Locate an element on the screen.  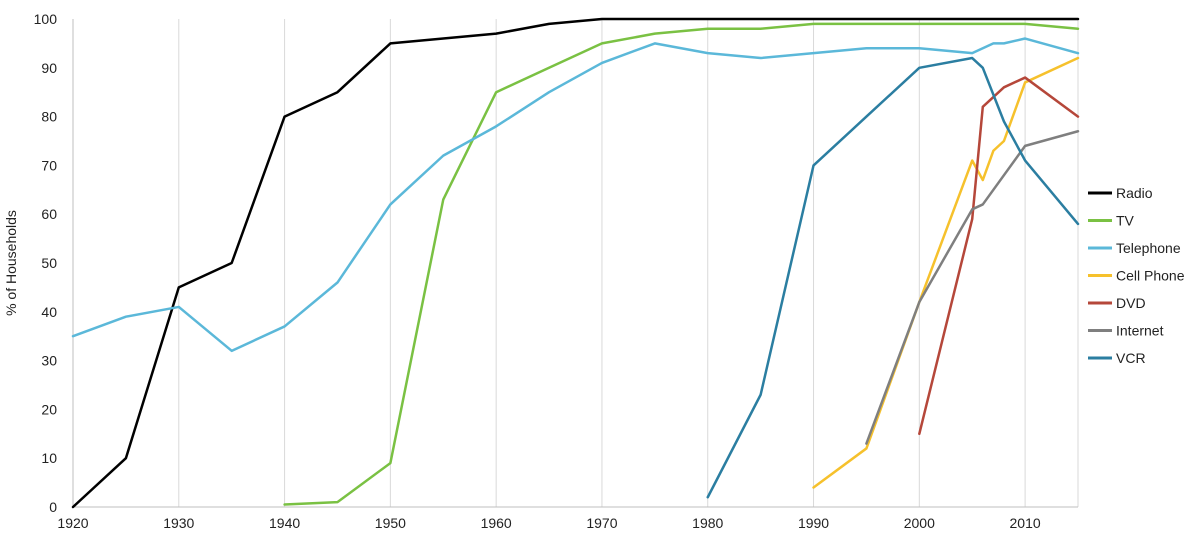
legend-label-radio: Radio is located at coordinates (1134, 193).